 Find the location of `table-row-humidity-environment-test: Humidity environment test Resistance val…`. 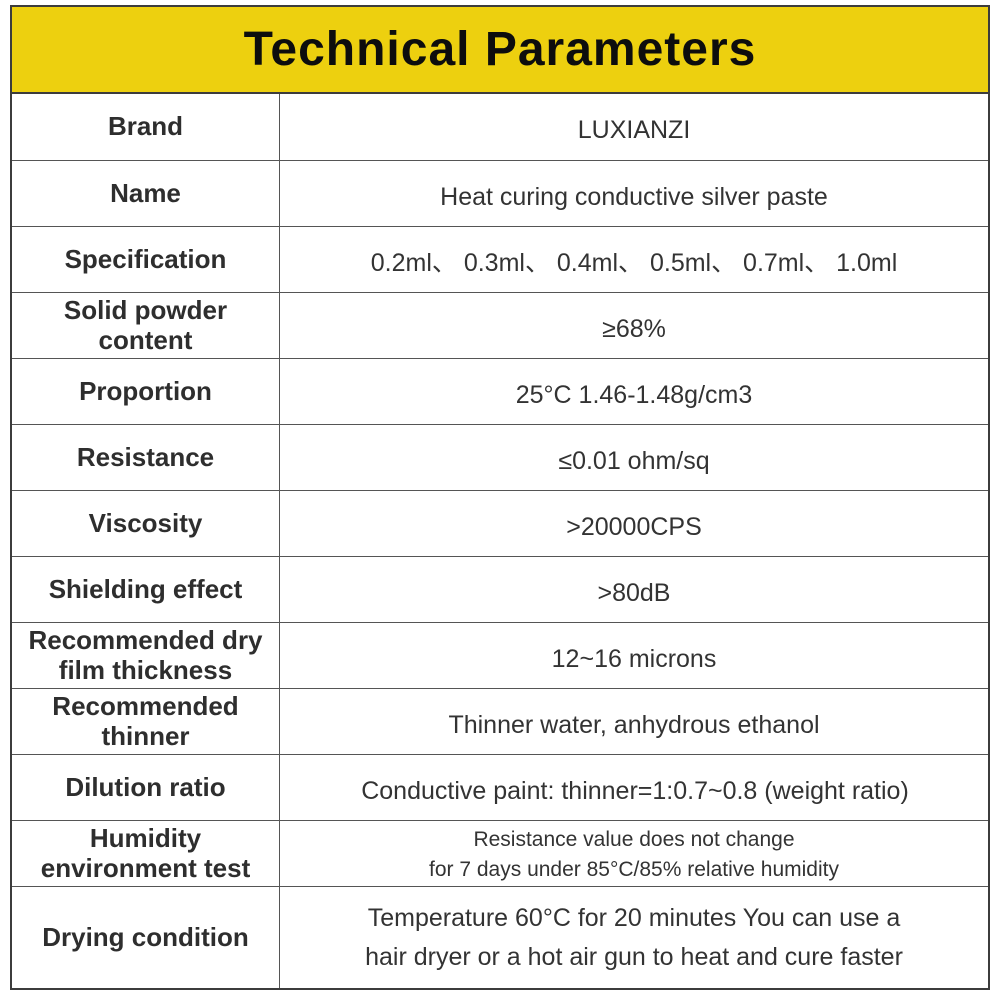

table-row-humidity-environment-test: Humidity environment test Resistance val… is located at coordinates (500, 853).